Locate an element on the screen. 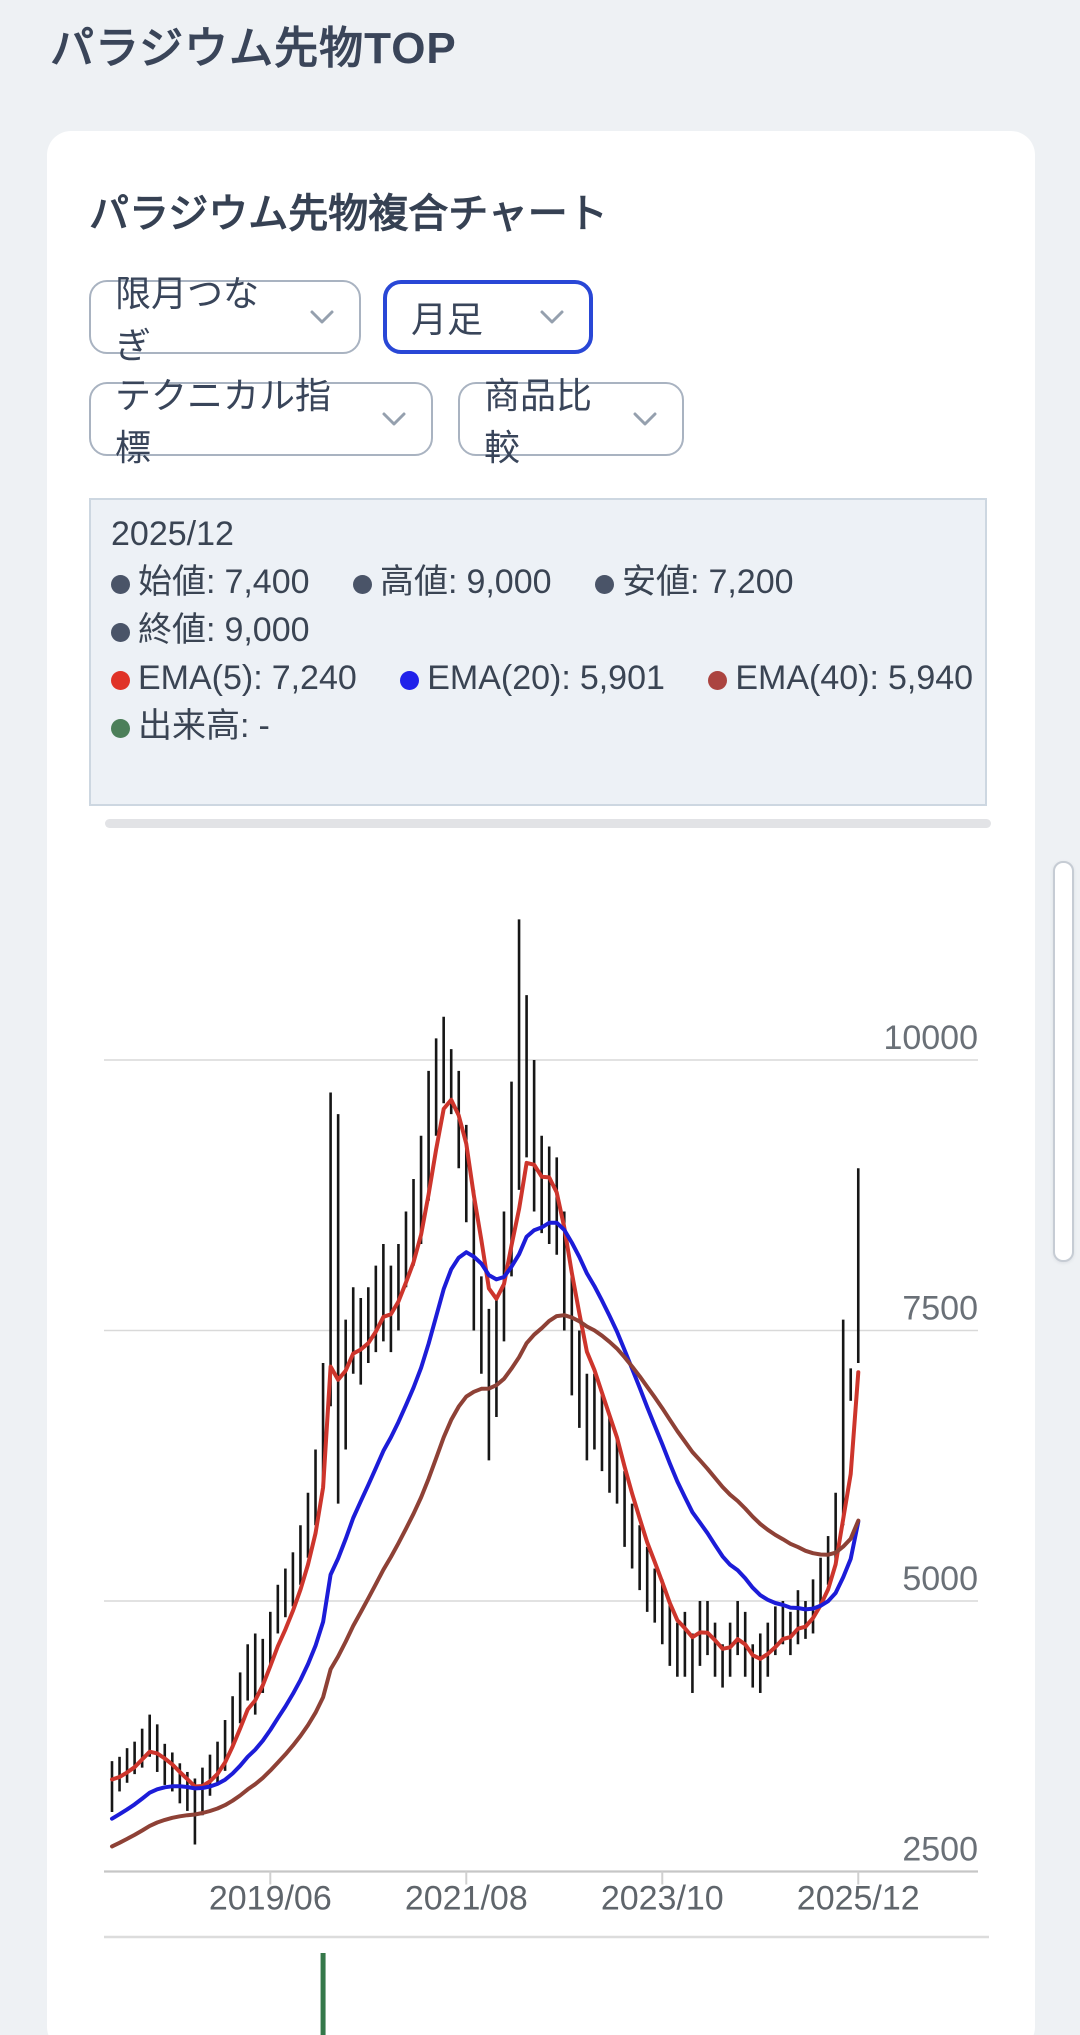 This screenshot has height=2035, width=1080. technical-indicator-select: テクニカル指標 is located at coordinates (261, 421).